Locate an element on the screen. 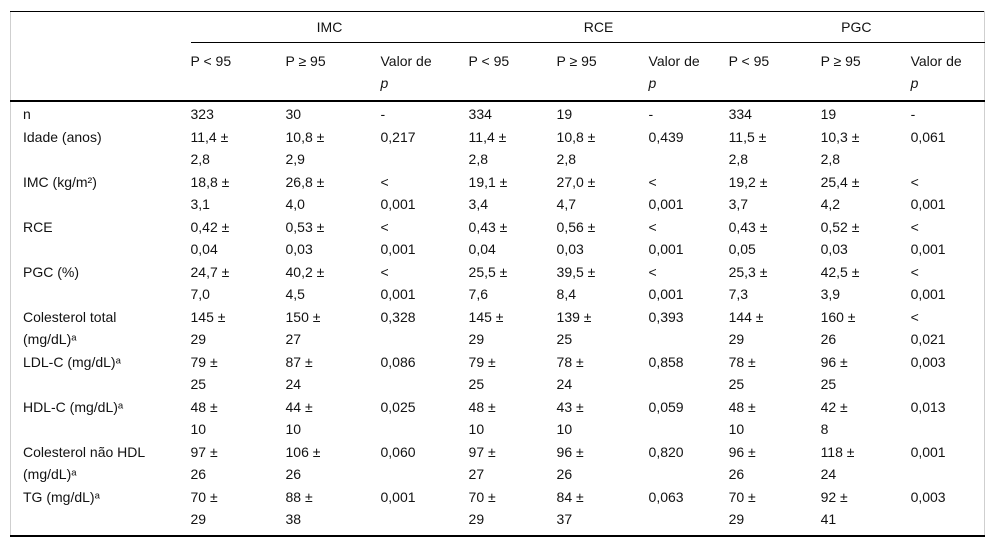 Image resolution: width=992 pixels, height=537 pixels. cell: 0,217 is located at coordinates (398, 137).